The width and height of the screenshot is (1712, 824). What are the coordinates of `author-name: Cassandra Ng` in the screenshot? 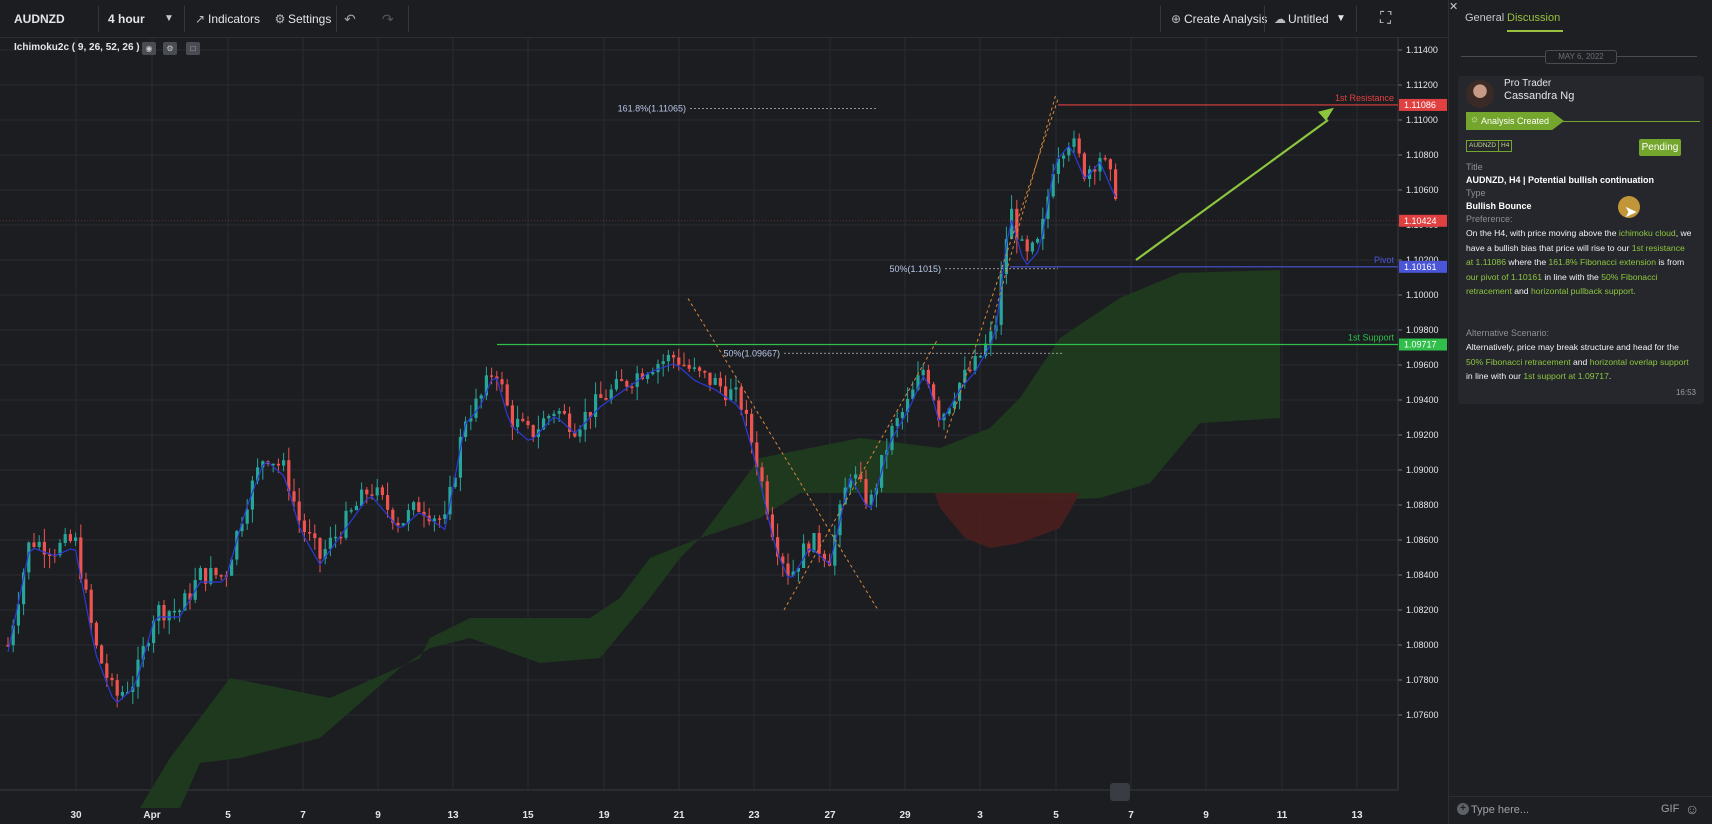 It's located at (1539, 96).